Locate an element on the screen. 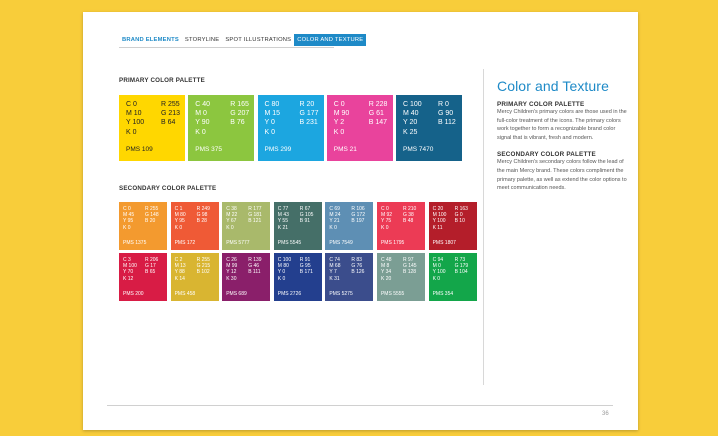 Image resolution: width=718 pixels, height=436 pixels. rgb-value: G 179 is located at coordinates (461, 266).